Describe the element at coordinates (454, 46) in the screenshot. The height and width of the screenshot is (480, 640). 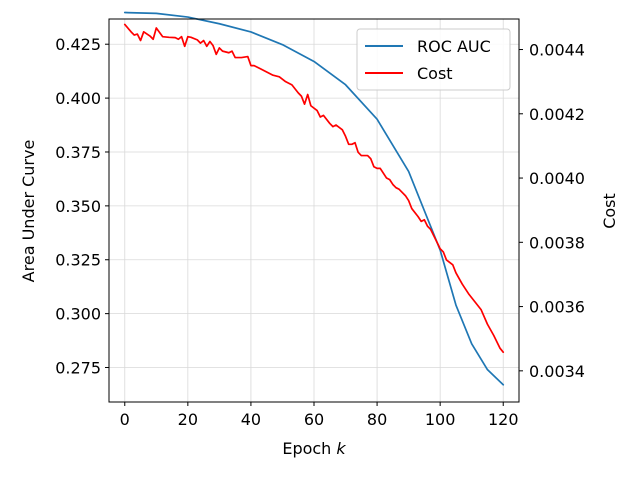
I see `legend-label-roc-auc: ROC AUC` at that location.